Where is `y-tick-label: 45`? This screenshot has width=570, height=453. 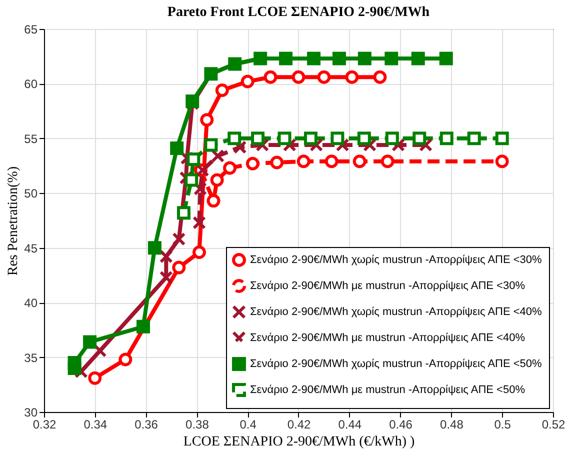 y-tick-label: 45 is located at coordinates (31, 248).